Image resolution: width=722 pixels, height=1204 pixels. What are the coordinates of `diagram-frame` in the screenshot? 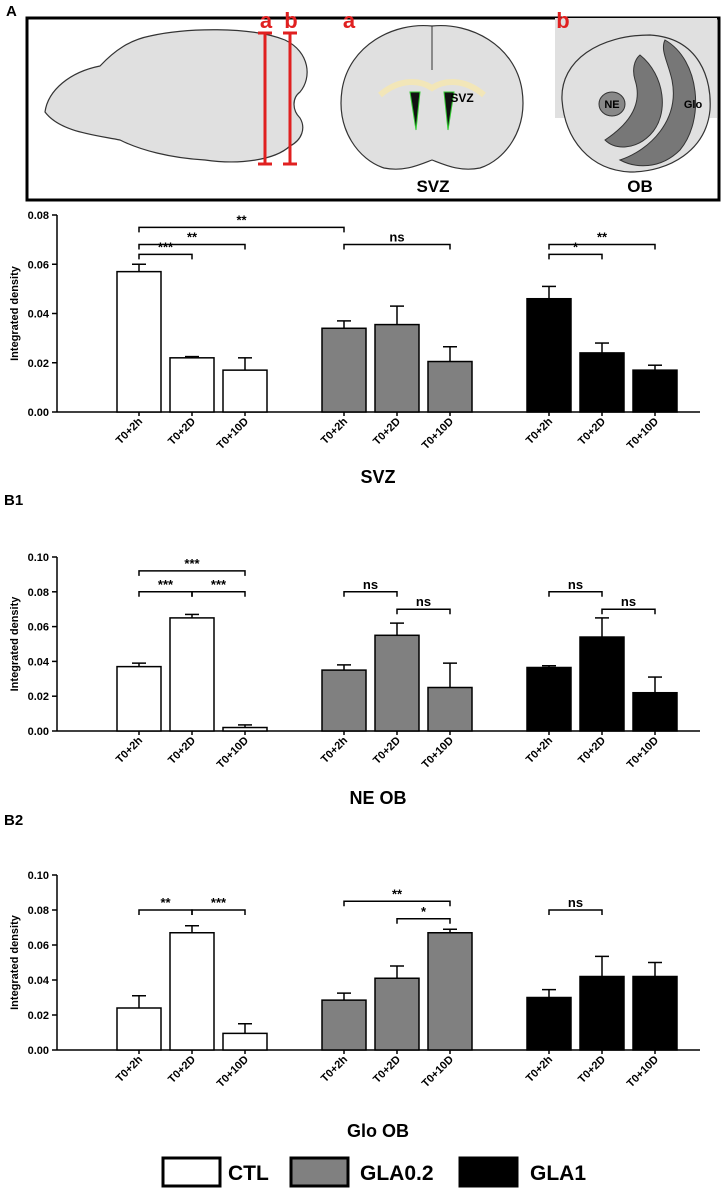 It's located at (373, 109).